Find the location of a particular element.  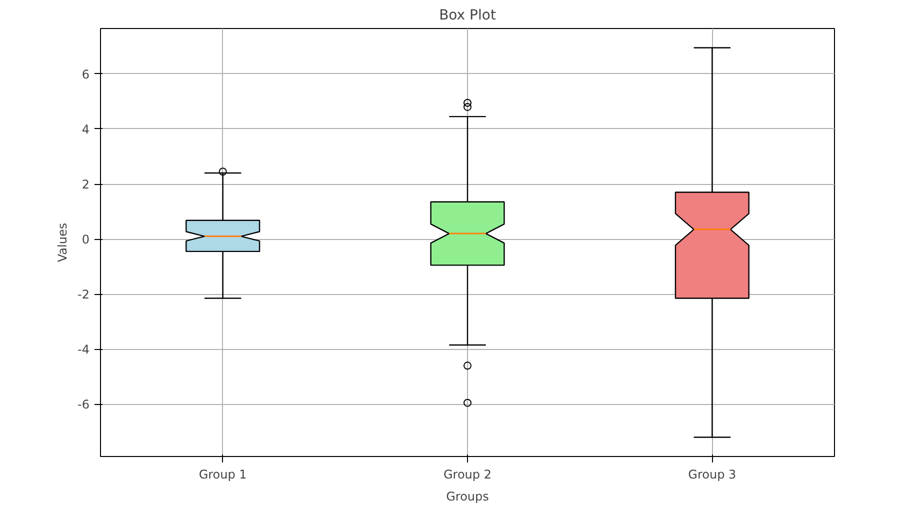

y-tick-label: -6 is located at coordinates (84, 405).